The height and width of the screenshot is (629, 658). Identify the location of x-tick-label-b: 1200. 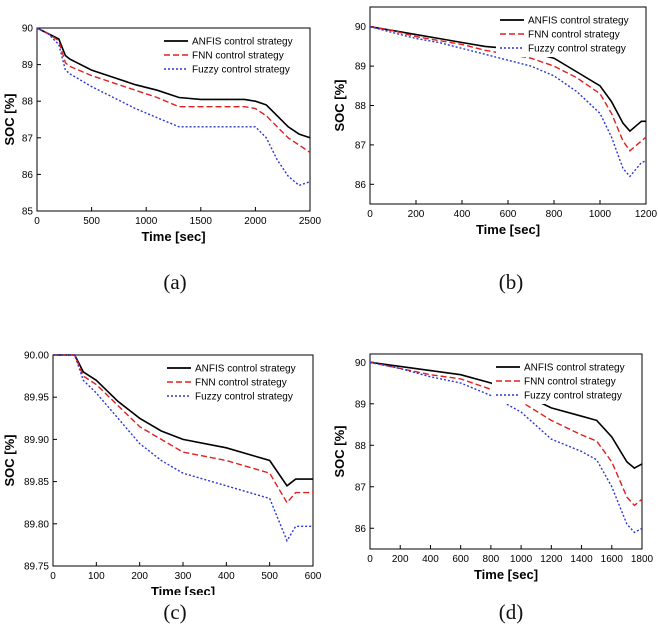
(646, 214).